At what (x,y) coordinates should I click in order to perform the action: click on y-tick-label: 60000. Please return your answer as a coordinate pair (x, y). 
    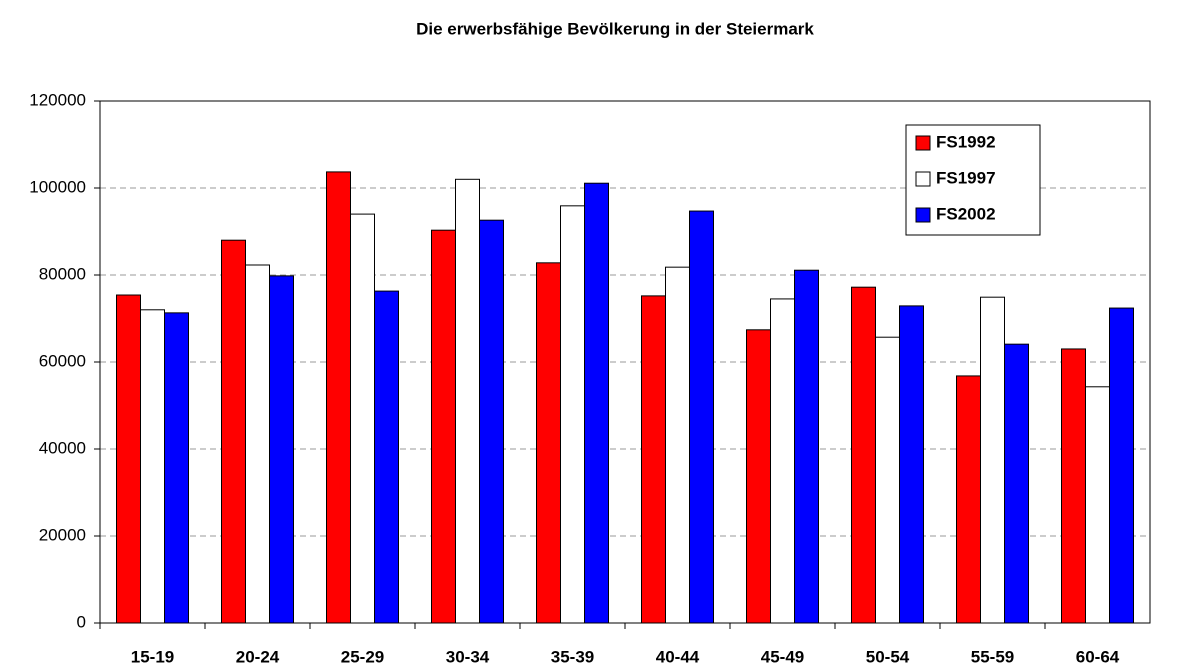
    Looking at the image, I should click on (62, 360).